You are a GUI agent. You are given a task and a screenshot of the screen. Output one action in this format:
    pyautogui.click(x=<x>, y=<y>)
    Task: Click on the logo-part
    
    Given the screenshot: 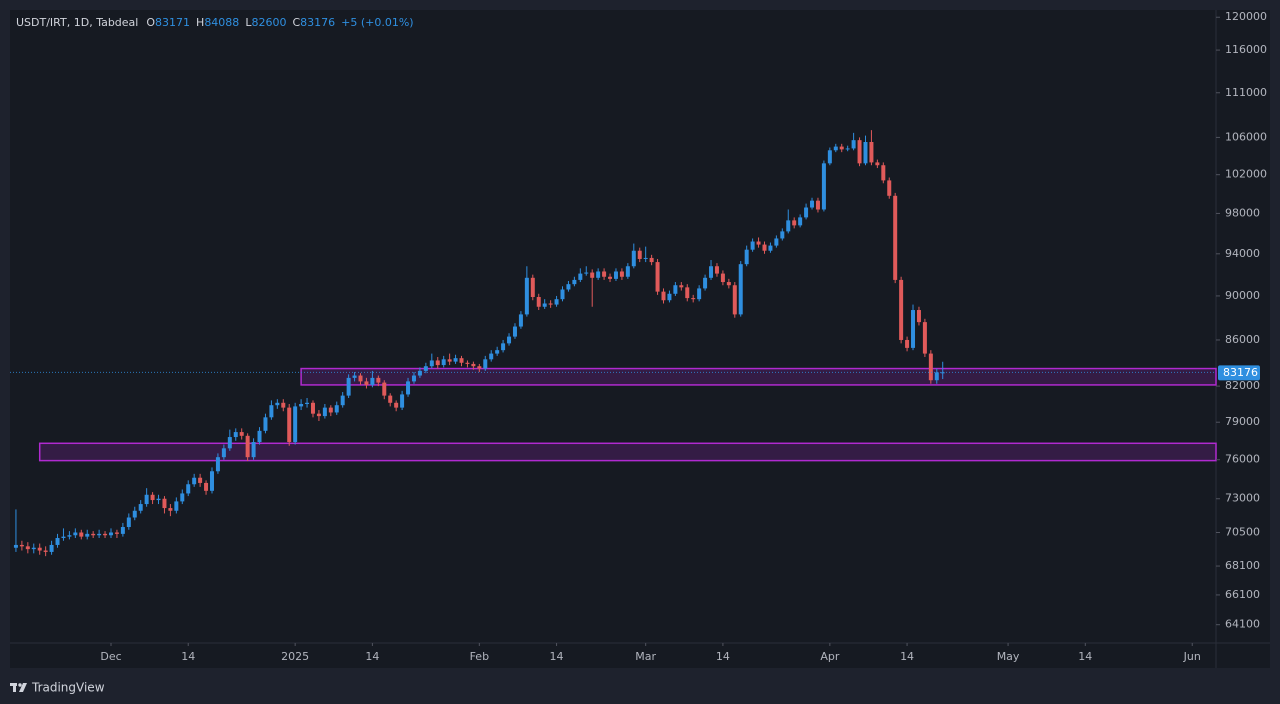 What is the action you would take?
    pyautogui.click(x=20, y=685)
    